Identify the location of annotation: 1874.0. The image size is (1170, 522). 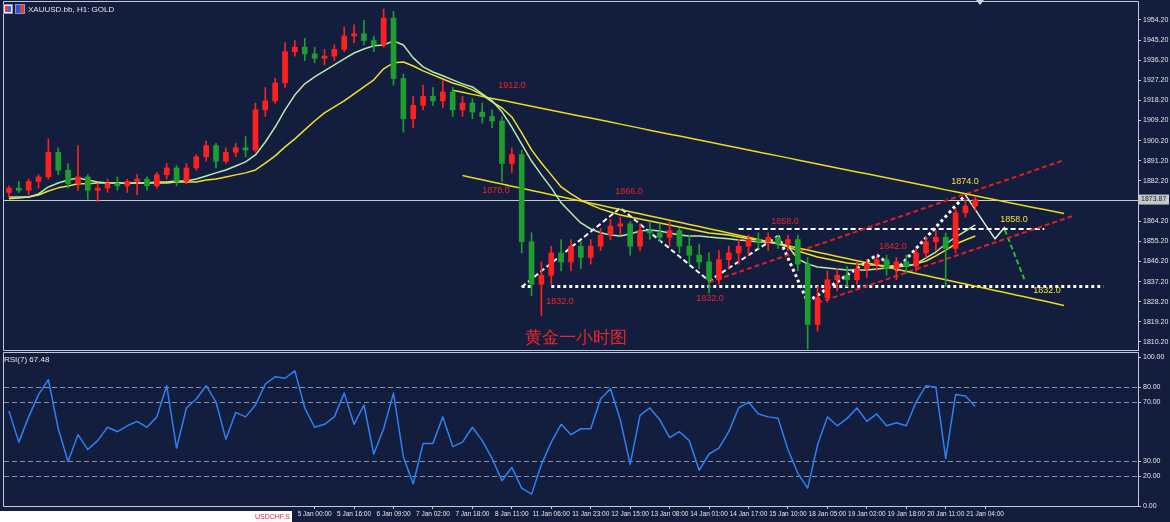
(965, 181).